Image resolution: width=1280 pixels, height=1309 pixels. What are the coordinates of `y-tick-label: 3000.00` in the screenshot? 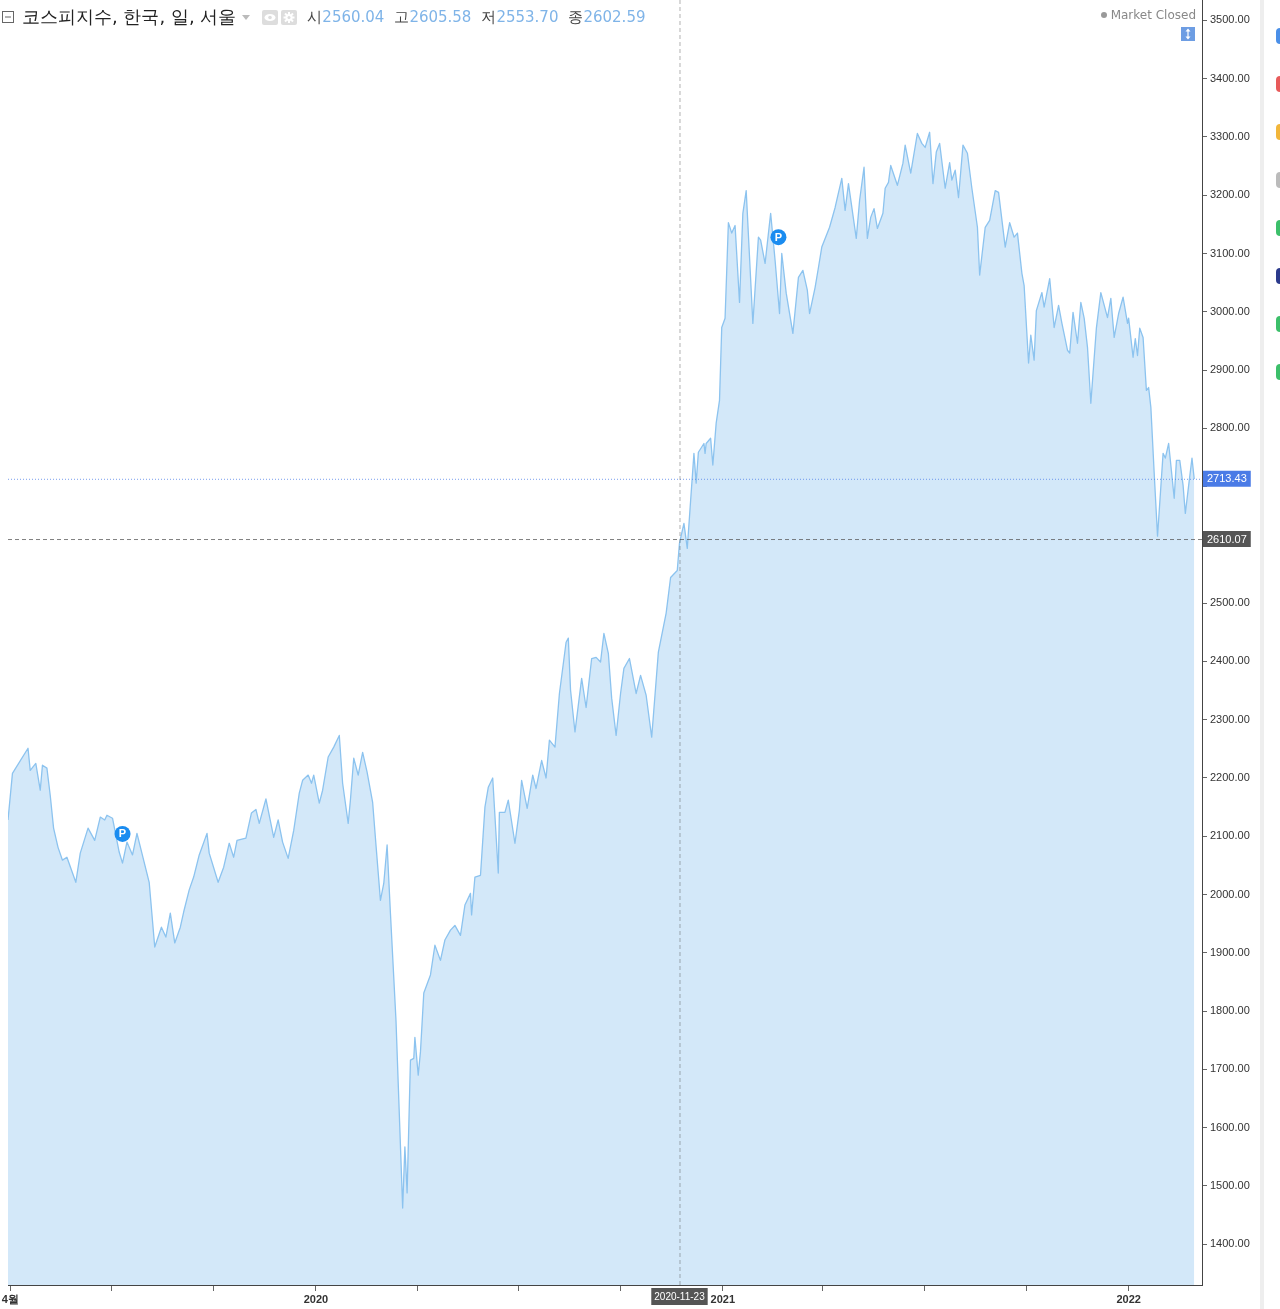 It's located at (1230, 310).